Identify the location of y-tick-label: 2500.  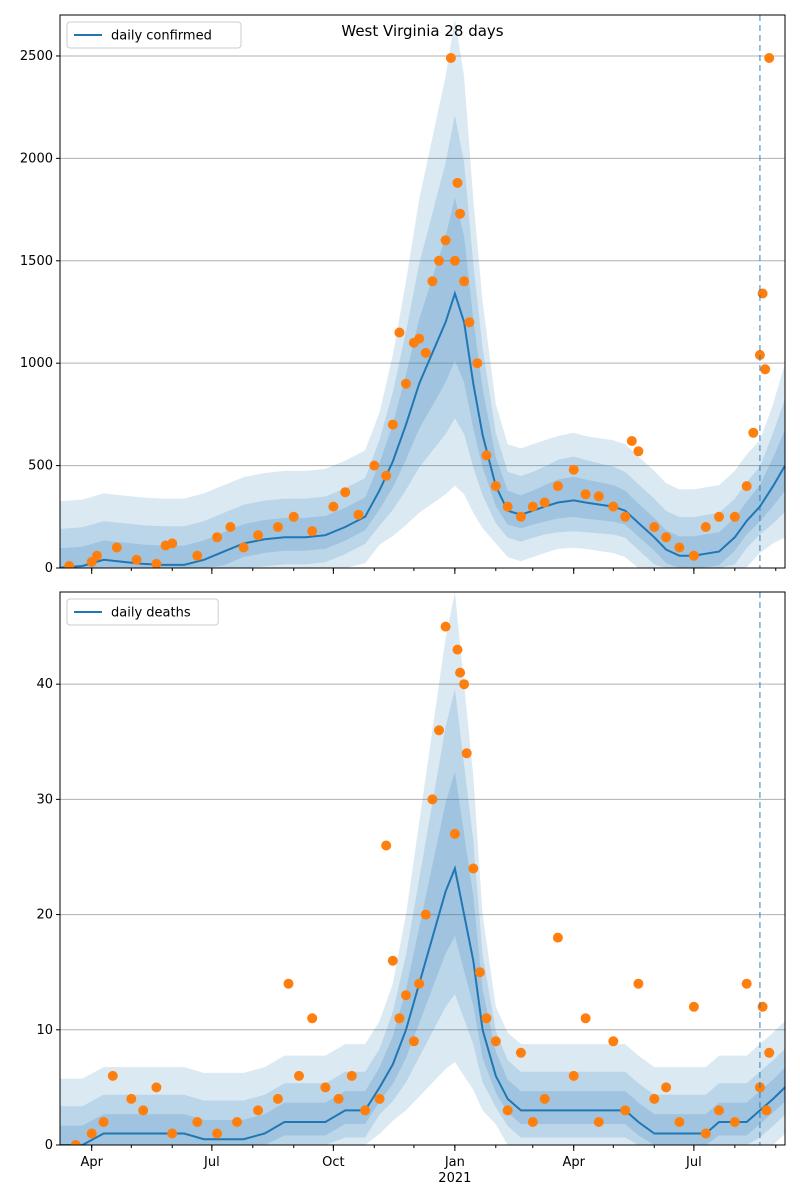
(36, 56).